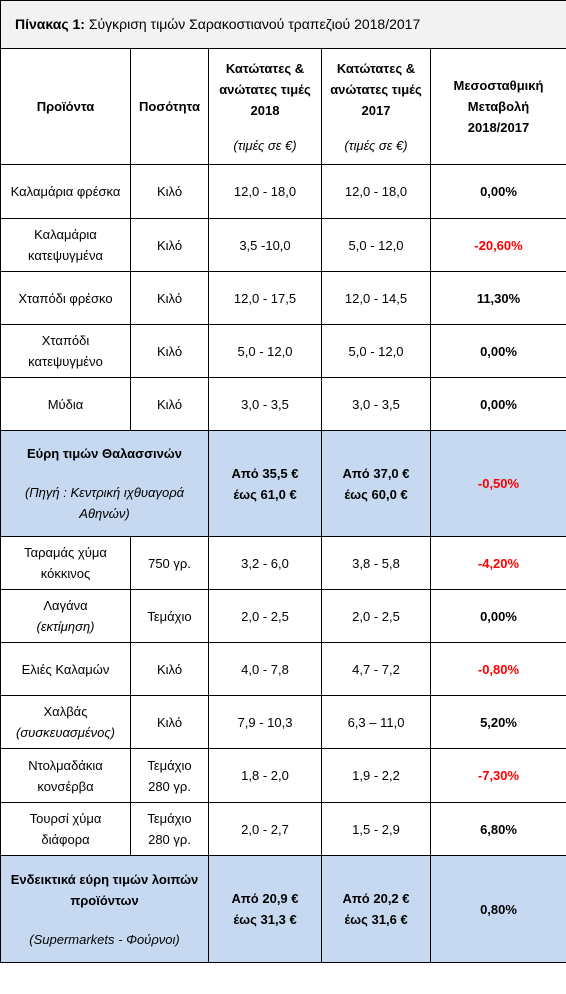 This screenshot has width=566, height=994. What do you see at coordinates (376, 919) in the screenshot?
I see `range-2017-to: έως 31,6 €` at bounding box center [376, 919].